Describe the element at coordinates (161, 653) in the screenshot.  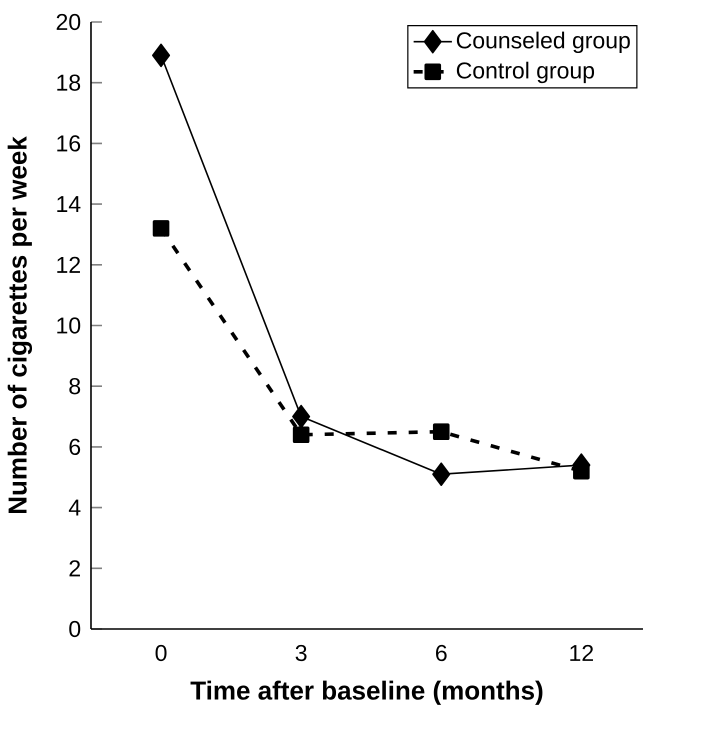
I see `x-tick-label: 0` at that location.